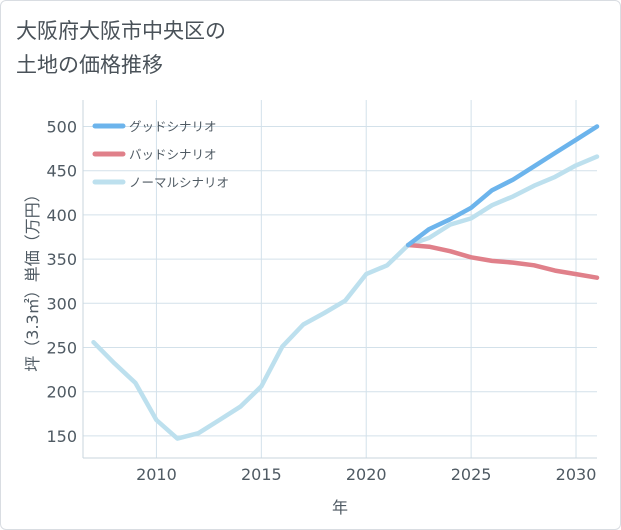 The image size is (621, 530). I want to click on x-tick-label: 2020, so click(366, 474).